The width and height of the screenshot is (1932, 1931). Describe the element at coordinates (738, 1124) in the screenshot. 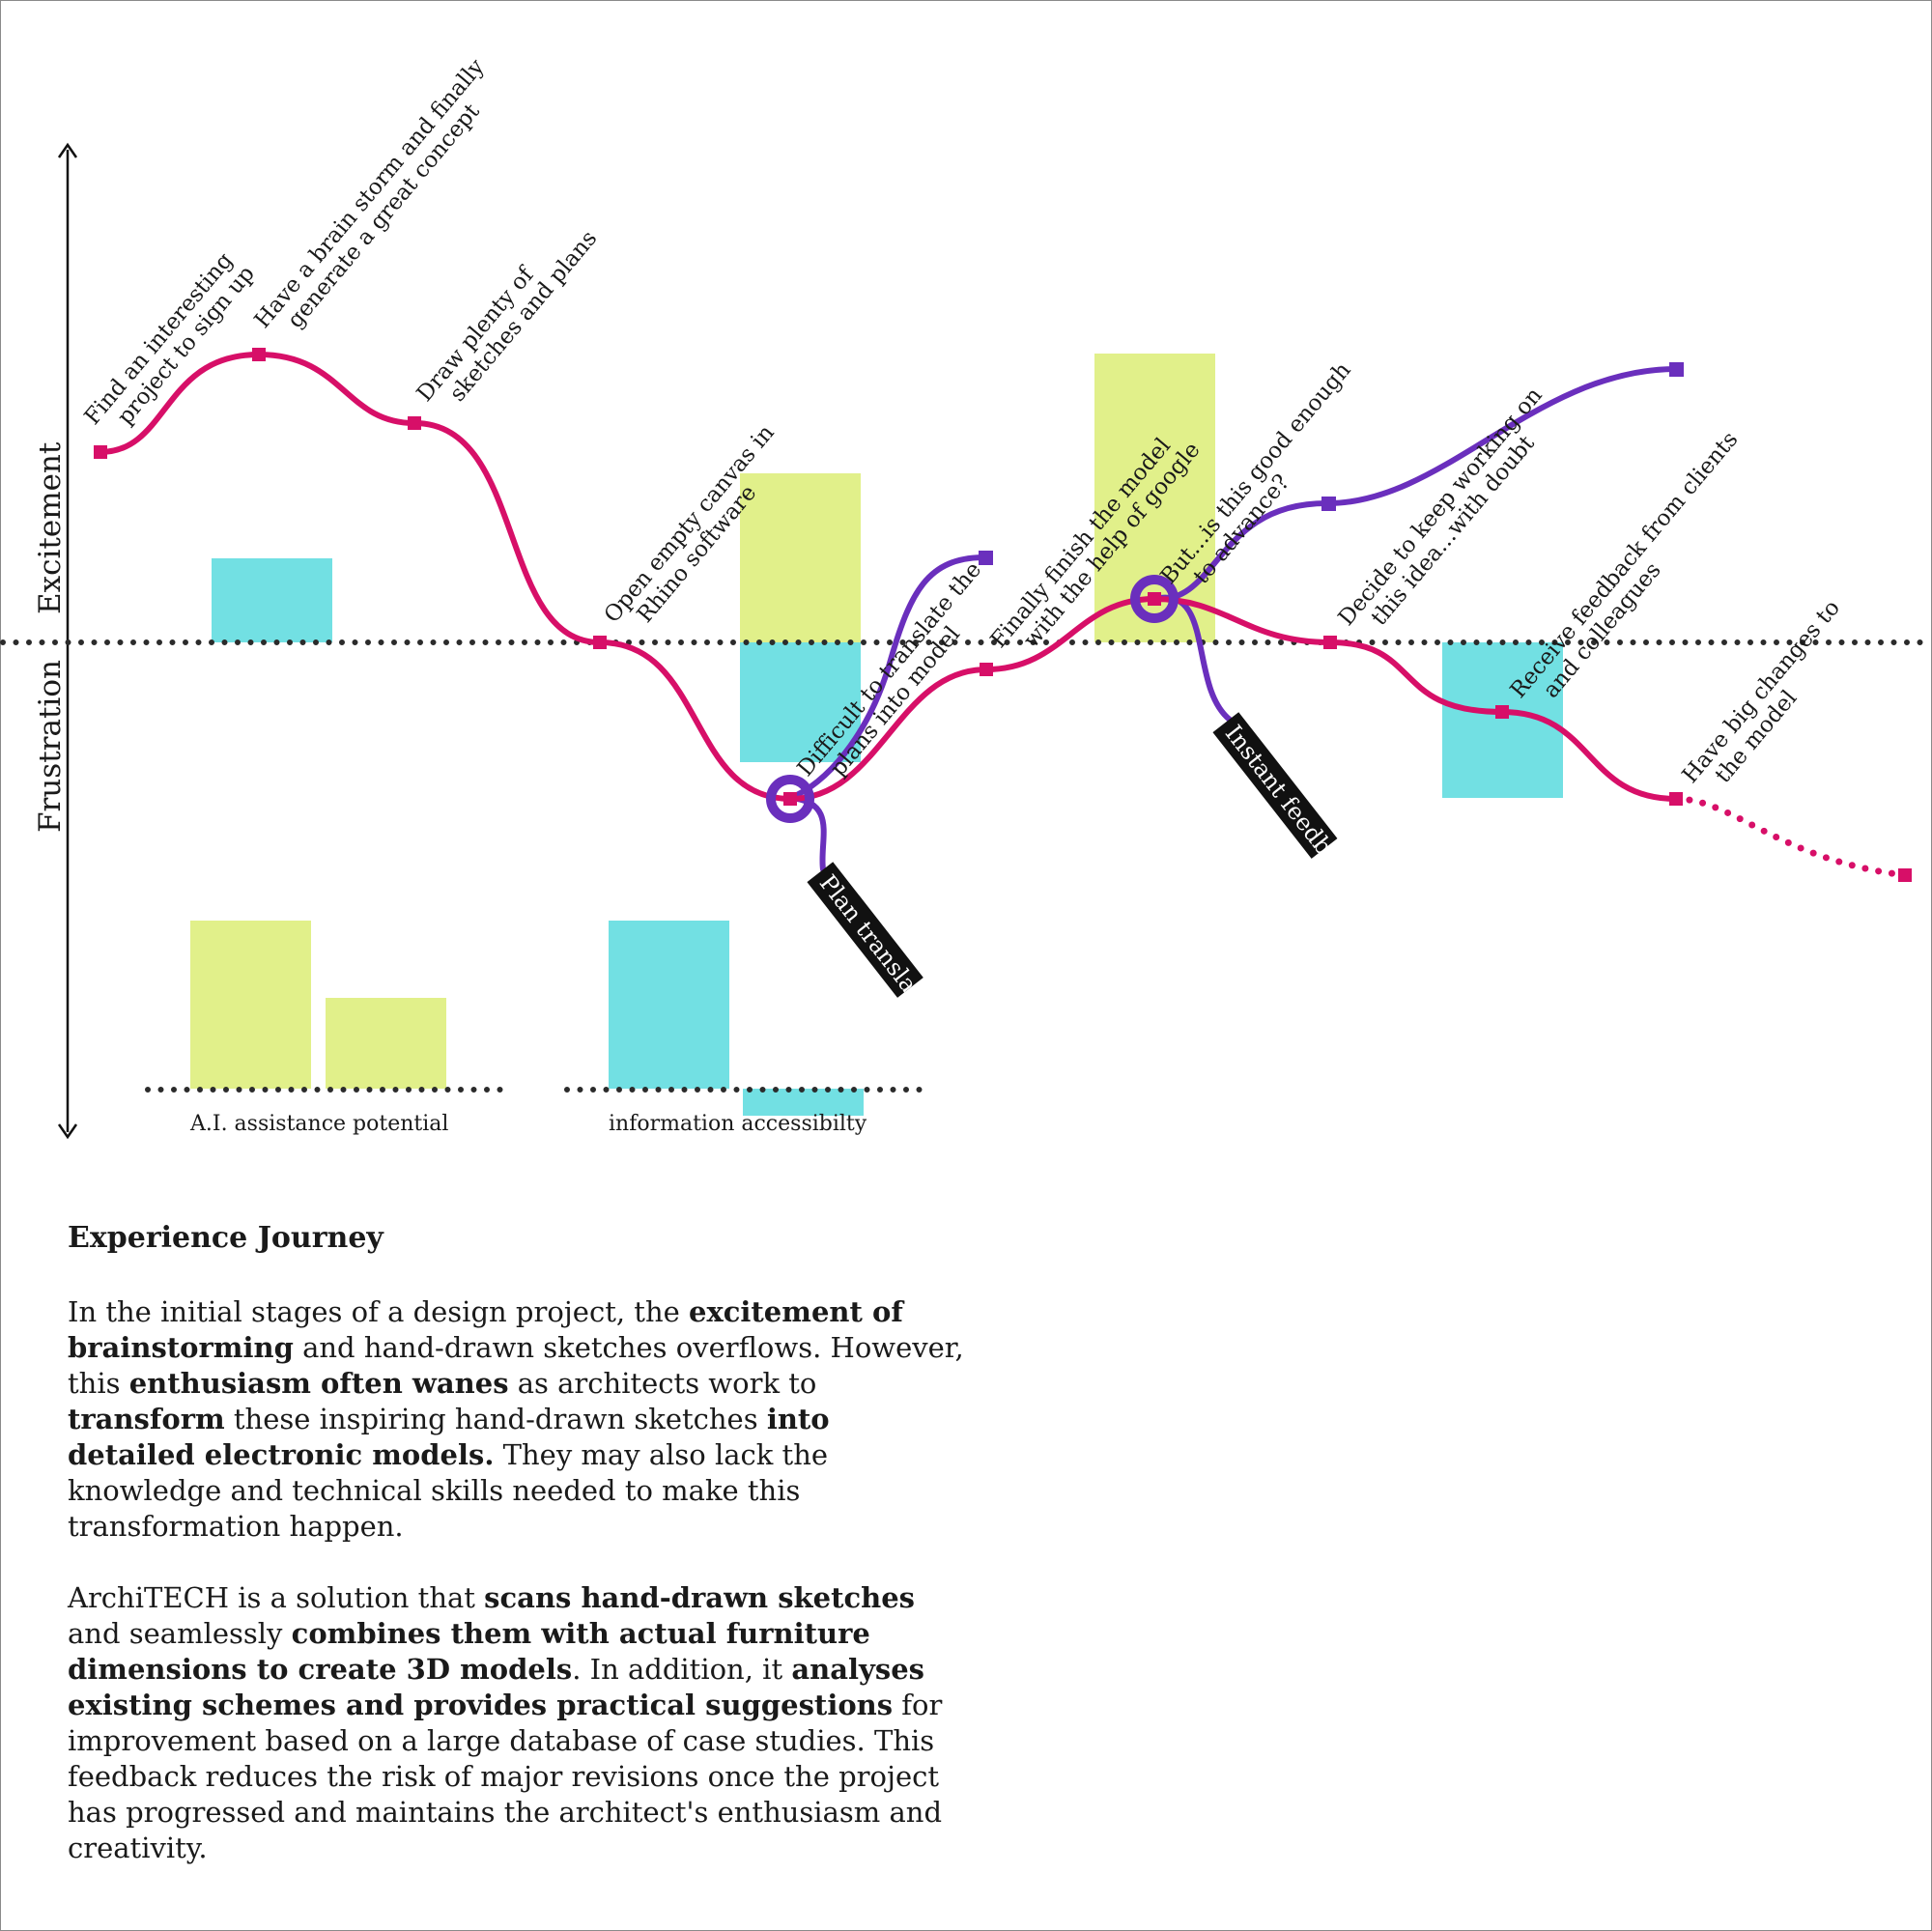

I see `legend-label-info: information accessibilty` at that location.